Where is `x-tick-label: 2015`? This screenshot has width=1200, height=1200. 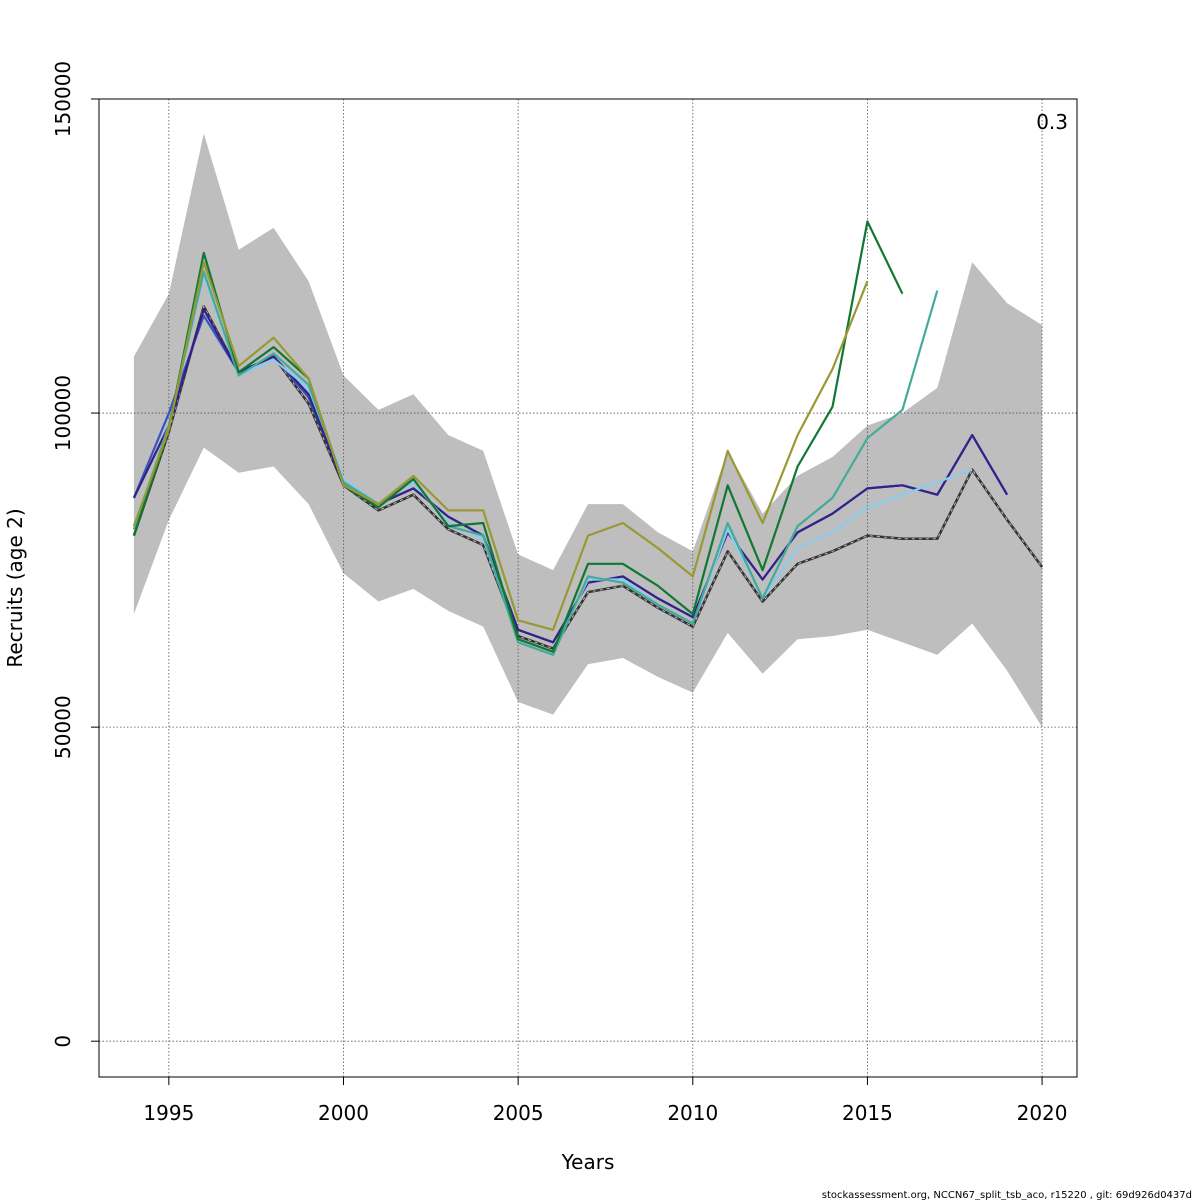 x-tick-label: 2015 is located at coordinates (867, 1113).